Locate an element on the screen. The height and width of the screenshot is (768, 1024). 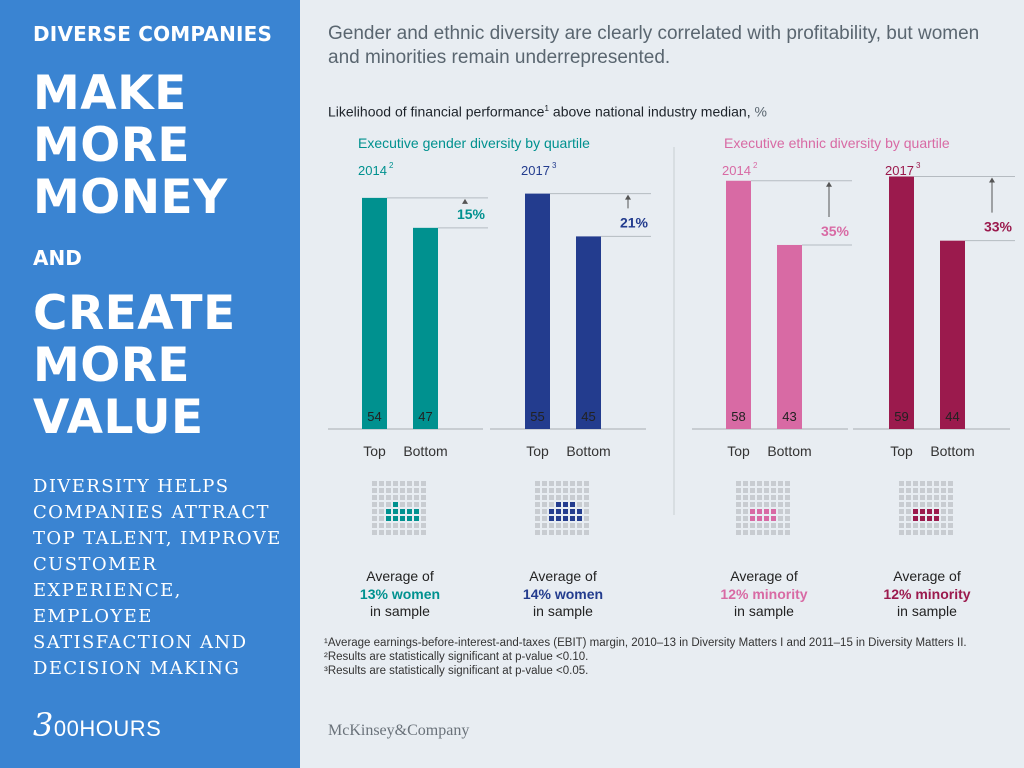
mckinsey-logo: McKinsey&Company is located at coordinates (399, 730).